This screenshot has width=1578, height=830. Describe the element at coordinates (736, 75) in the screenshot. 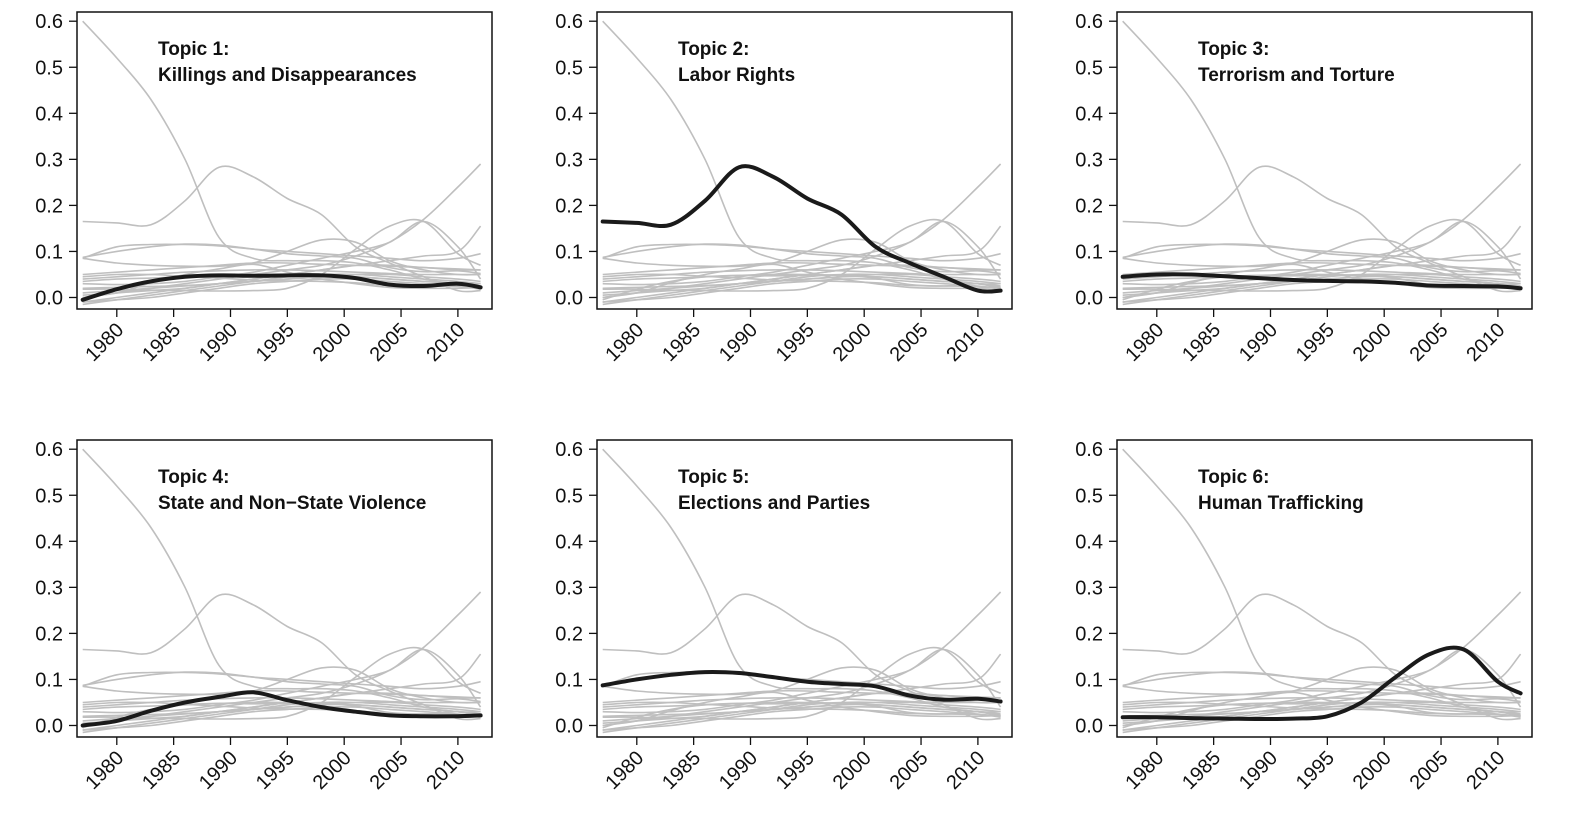

I see `topic-name-label: Labor Rights` at that location.